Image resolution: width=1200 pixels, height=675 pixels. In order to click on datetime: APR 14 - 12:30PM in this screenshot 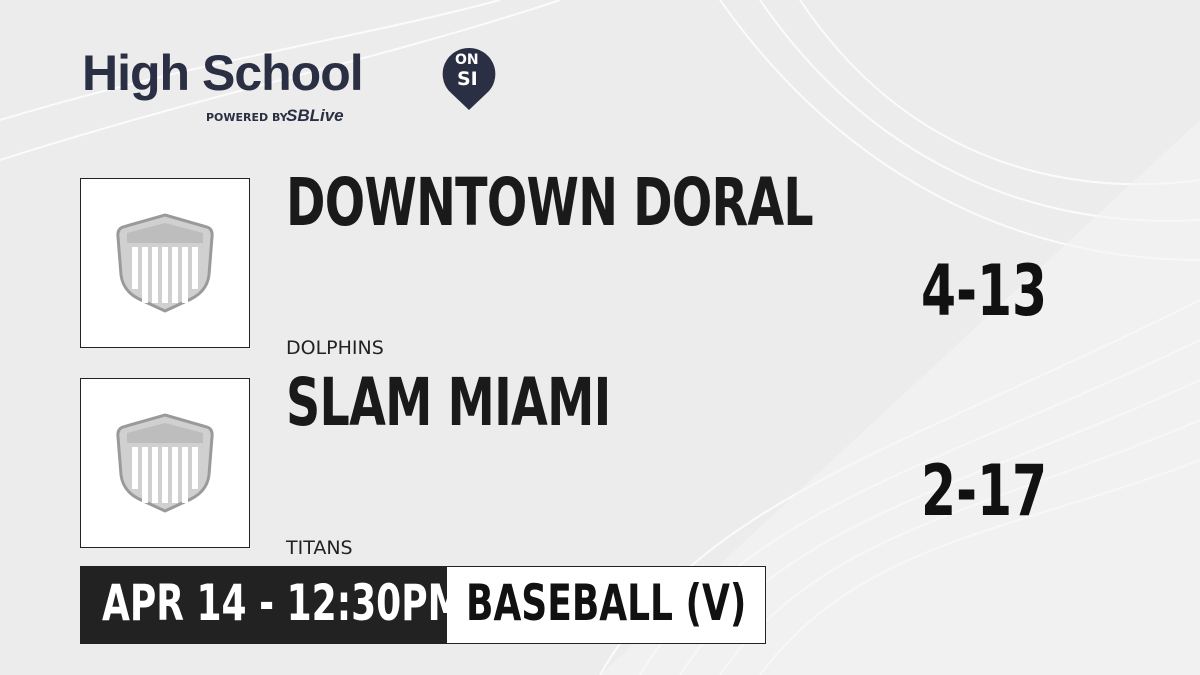, I will do `click(283, 603)`.